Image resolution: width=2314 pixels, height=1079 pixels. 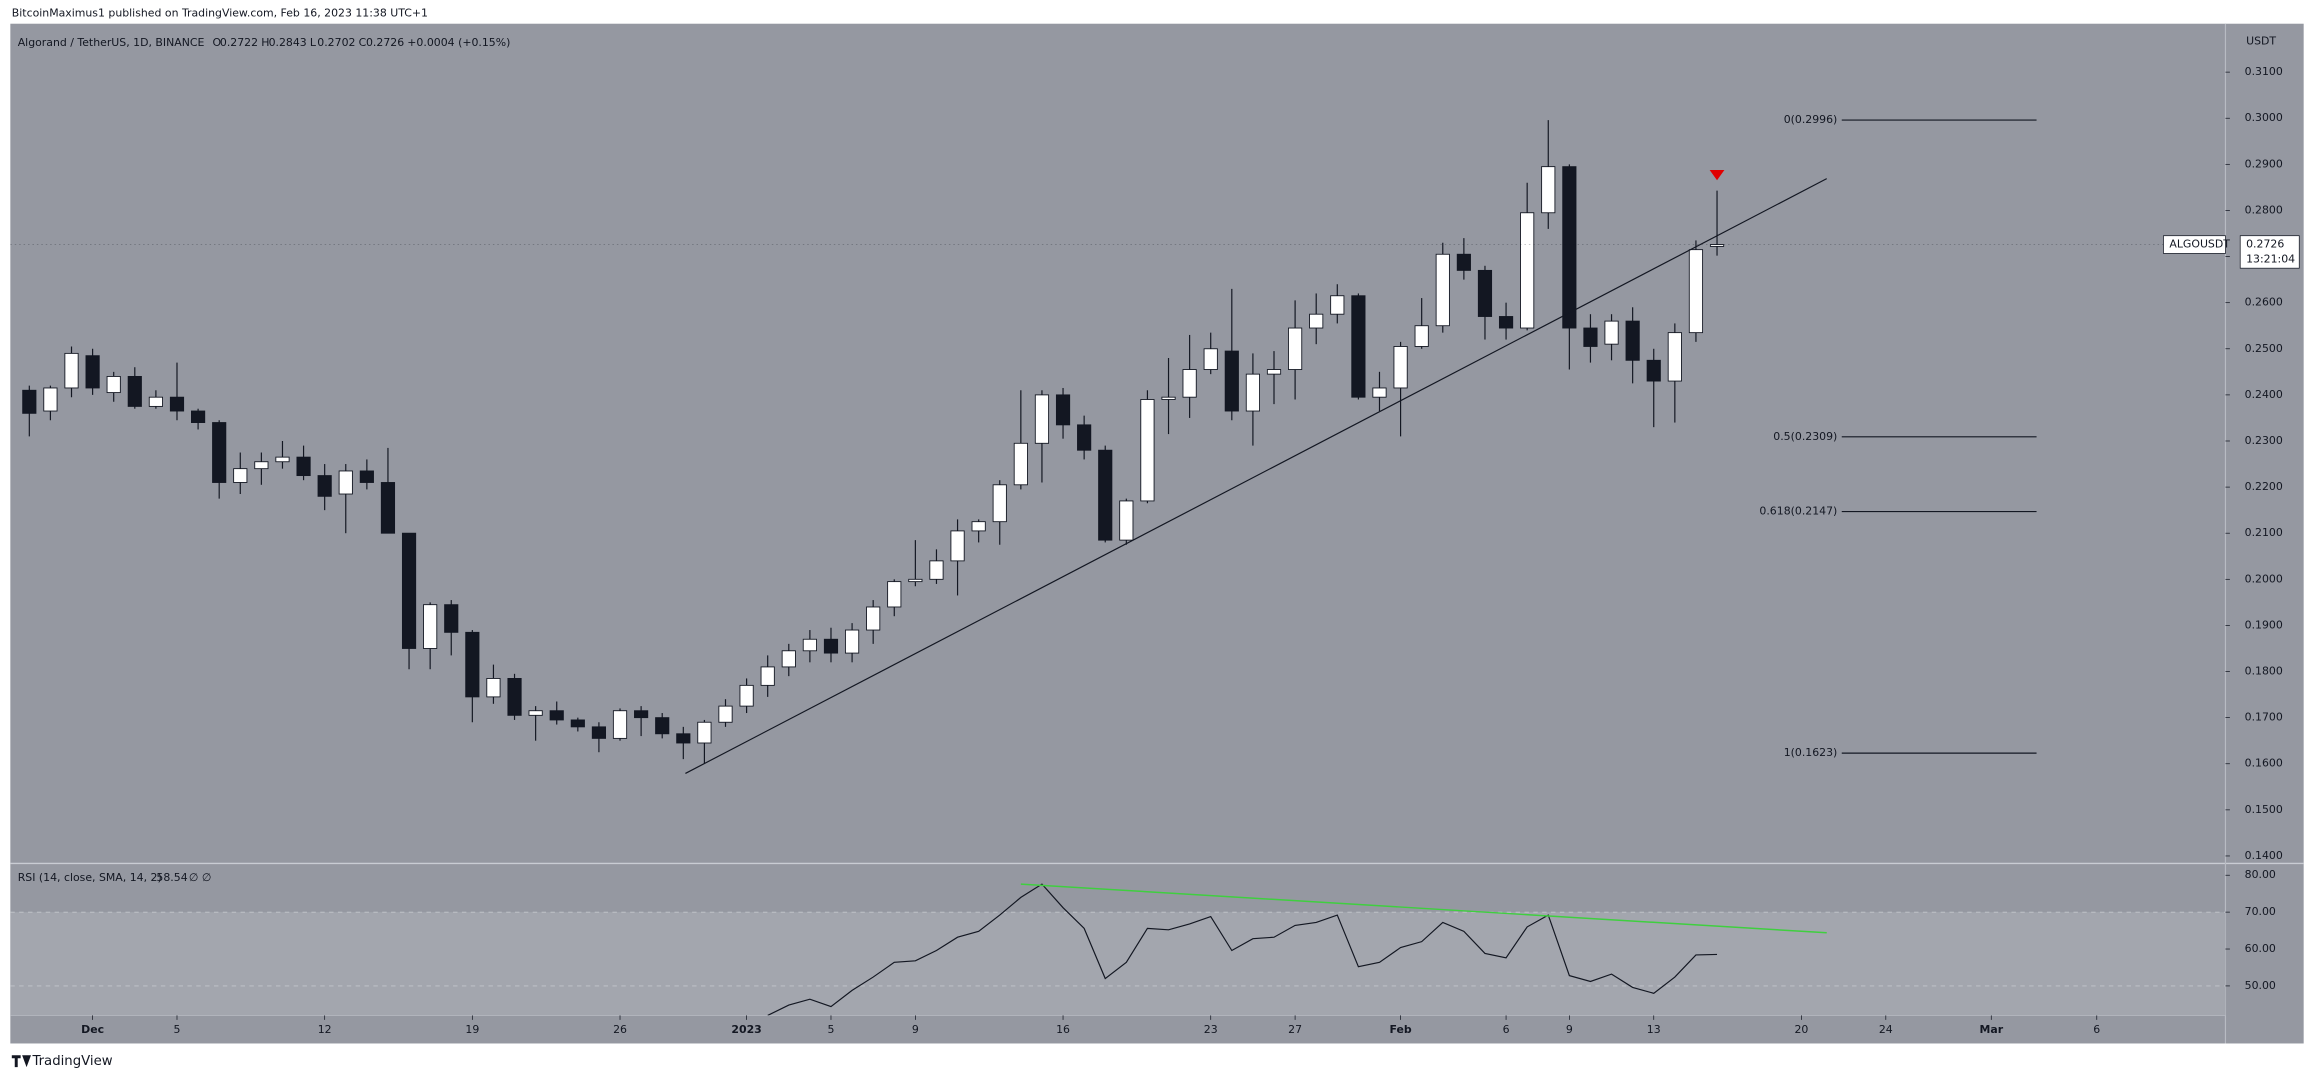 I want to click on rsi-tick-label: 70.00, so click(x=2260, y=911).